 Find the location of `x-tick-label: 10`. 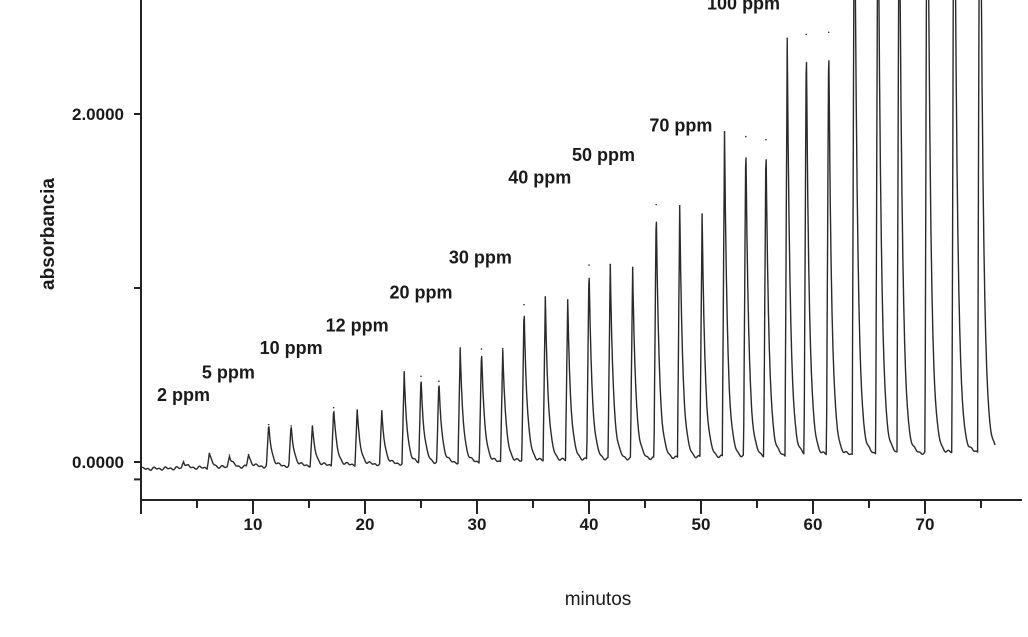

x-tick-label: 10 is located at coordinates (253, 524).